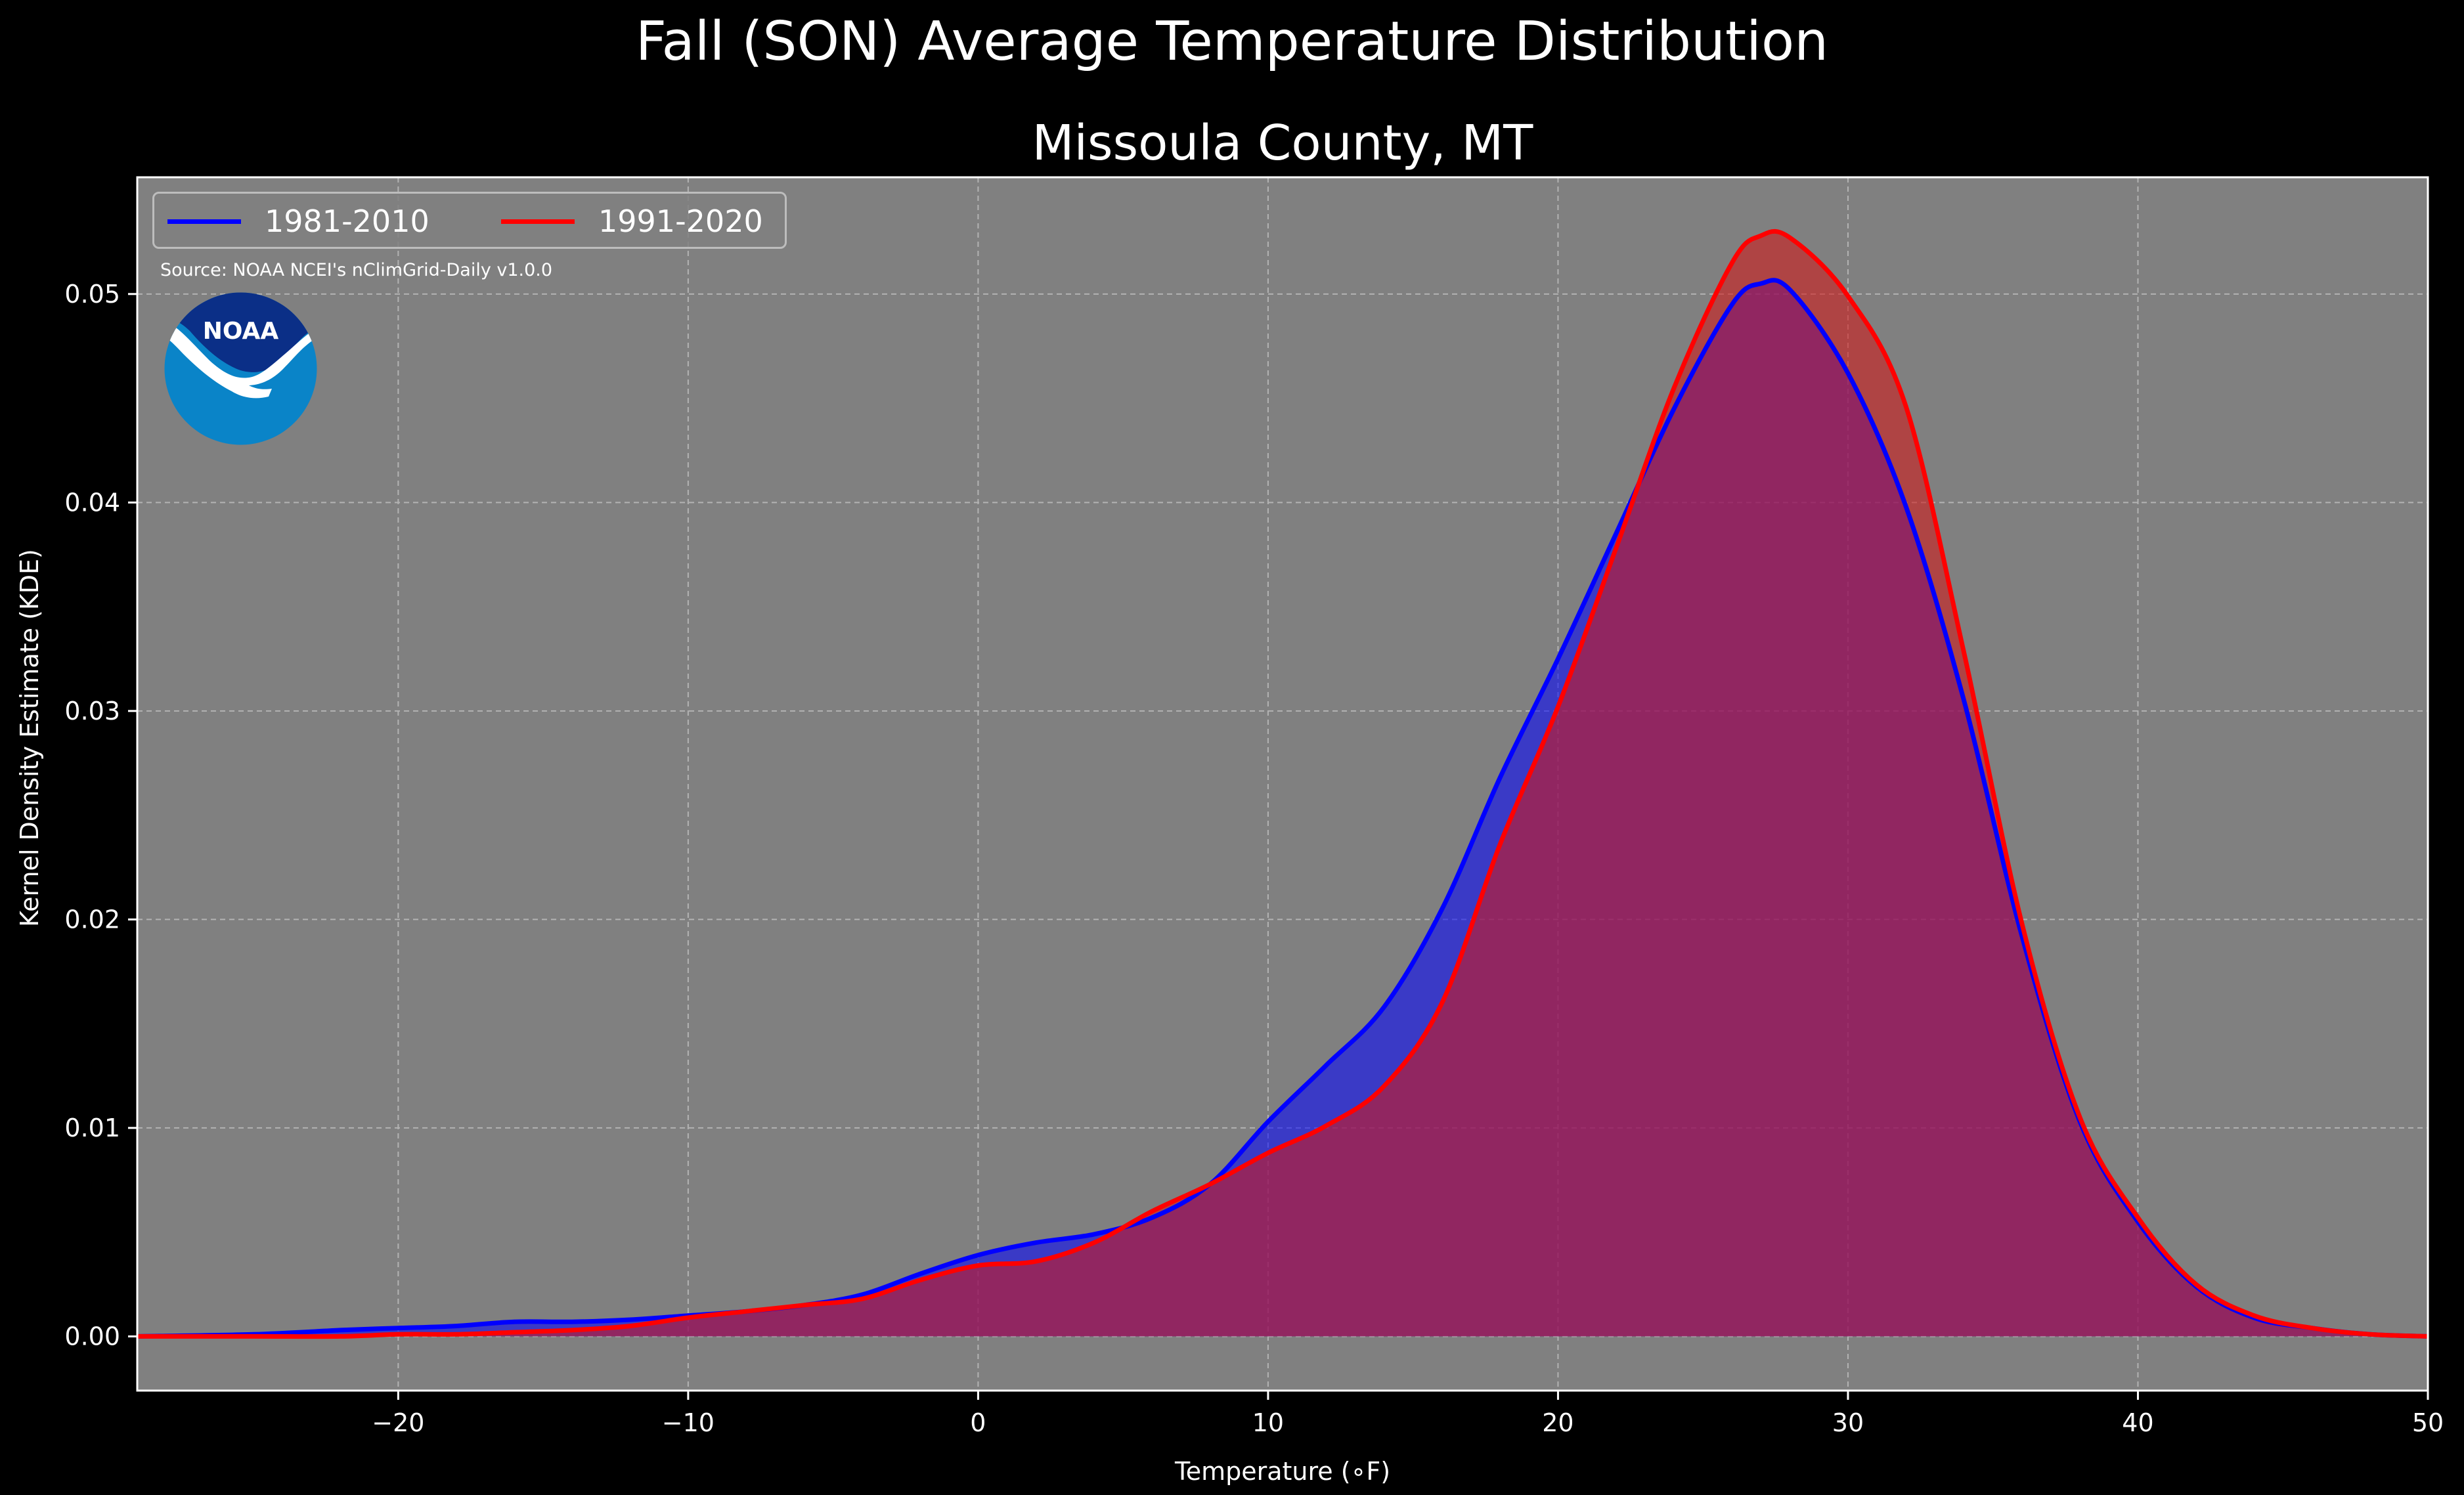 The width and height of the screenshot is (2464, 1495). I want to click on legend-swatch-blue, so click(204, 221).